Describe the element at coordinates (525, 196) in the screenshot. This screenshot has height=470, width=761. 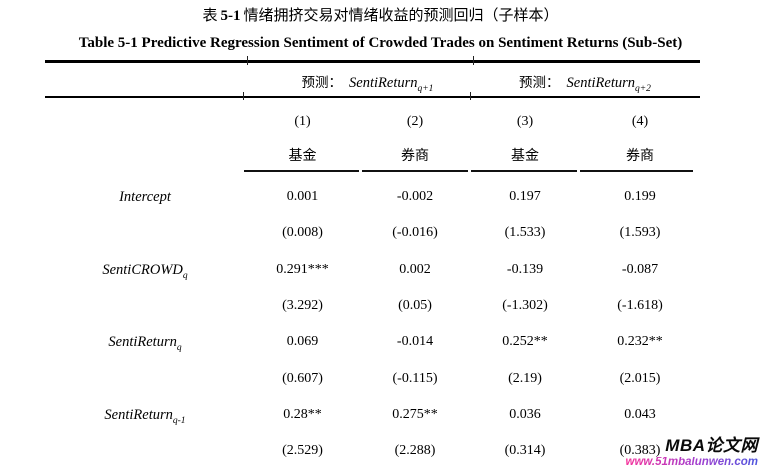
I see `coef-cell: 0.197` at that location.